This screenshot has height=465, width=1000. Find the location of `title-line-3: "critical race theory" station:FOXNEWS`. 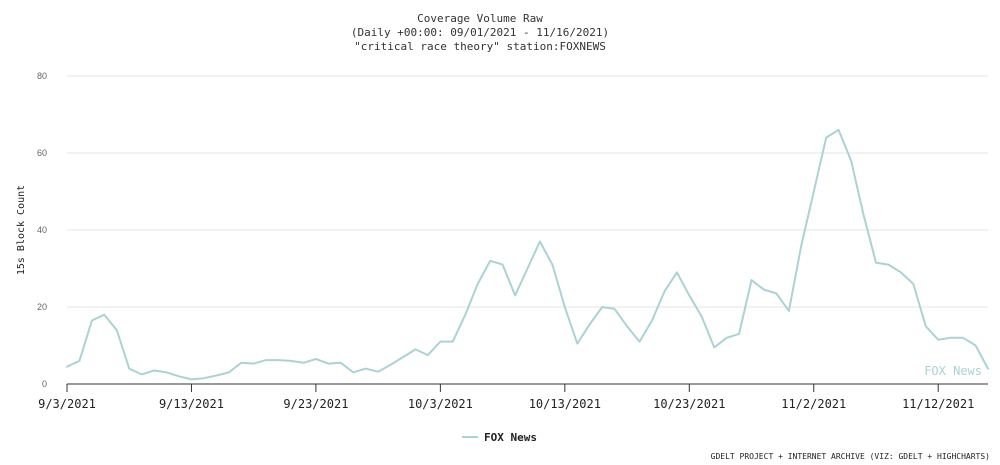

title-line-3: "critical race theory" station:FOXNEWS is located at coordinates (480, 46).